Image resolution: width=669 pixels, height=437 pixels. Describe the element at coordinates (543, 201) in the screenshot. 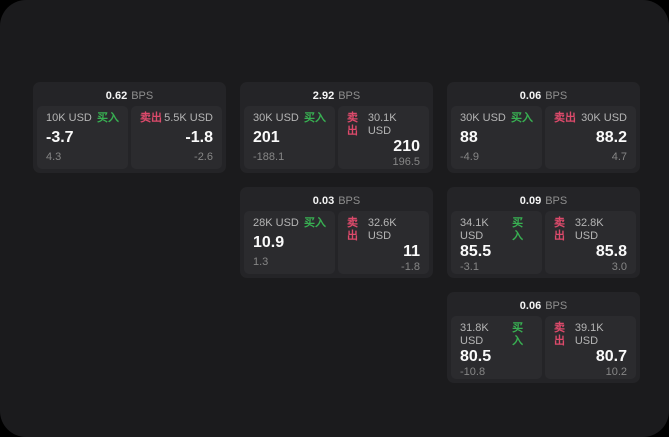

I see `card-header: 0.09 BPS` at that location.